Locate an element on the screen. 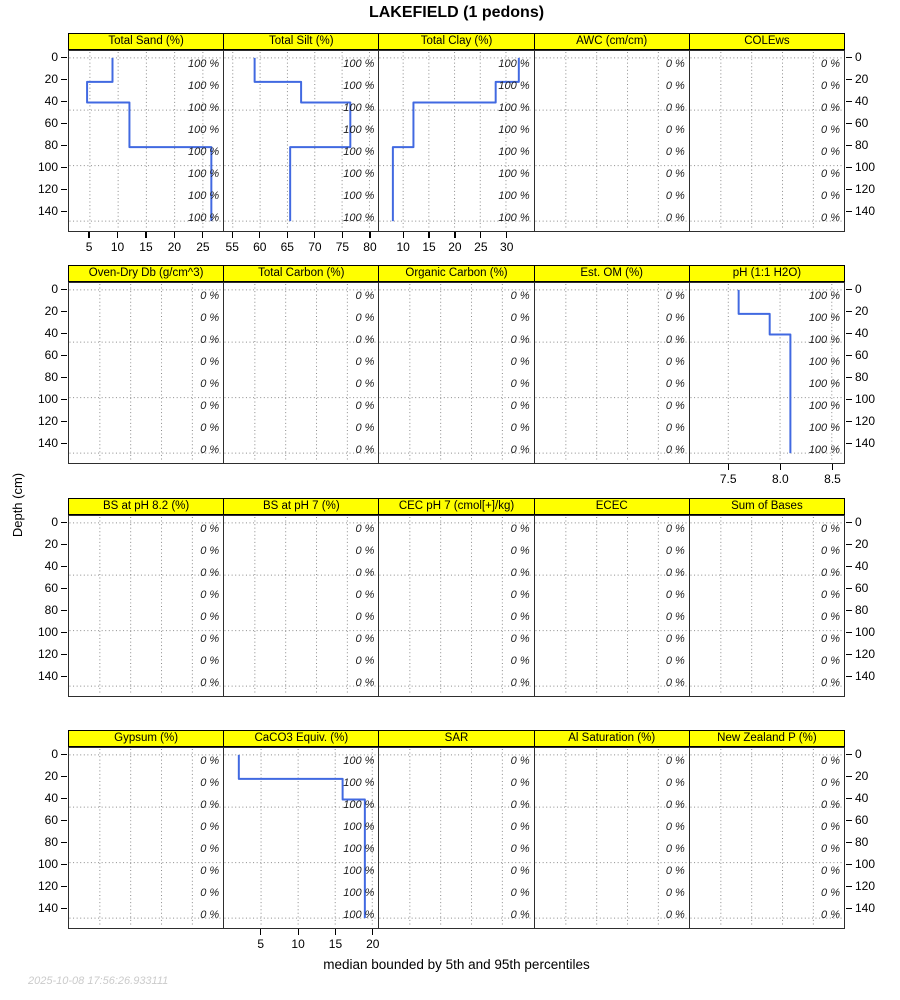  strip-bs-at-ph-8-2: BS at pH 8.2 (%) is located at coordinates (147, 506).